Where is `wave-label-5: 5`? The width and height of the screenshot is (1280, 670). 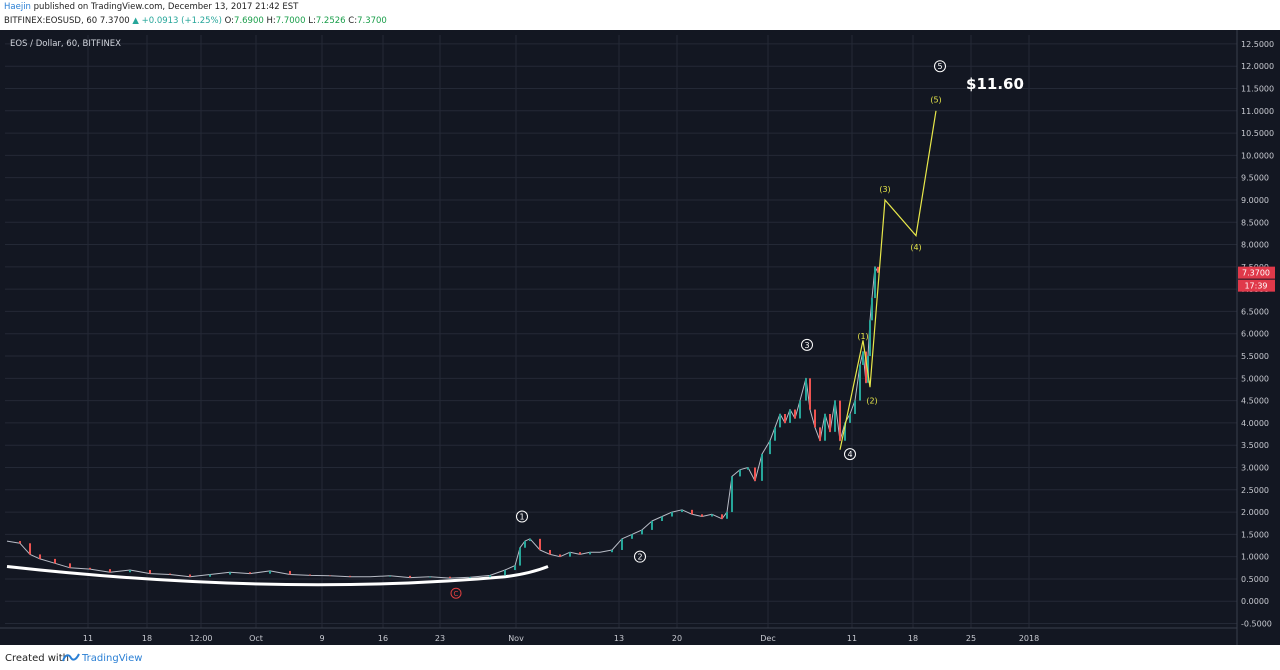 wave-label-5: 5 is located at coordinates (940, 66).